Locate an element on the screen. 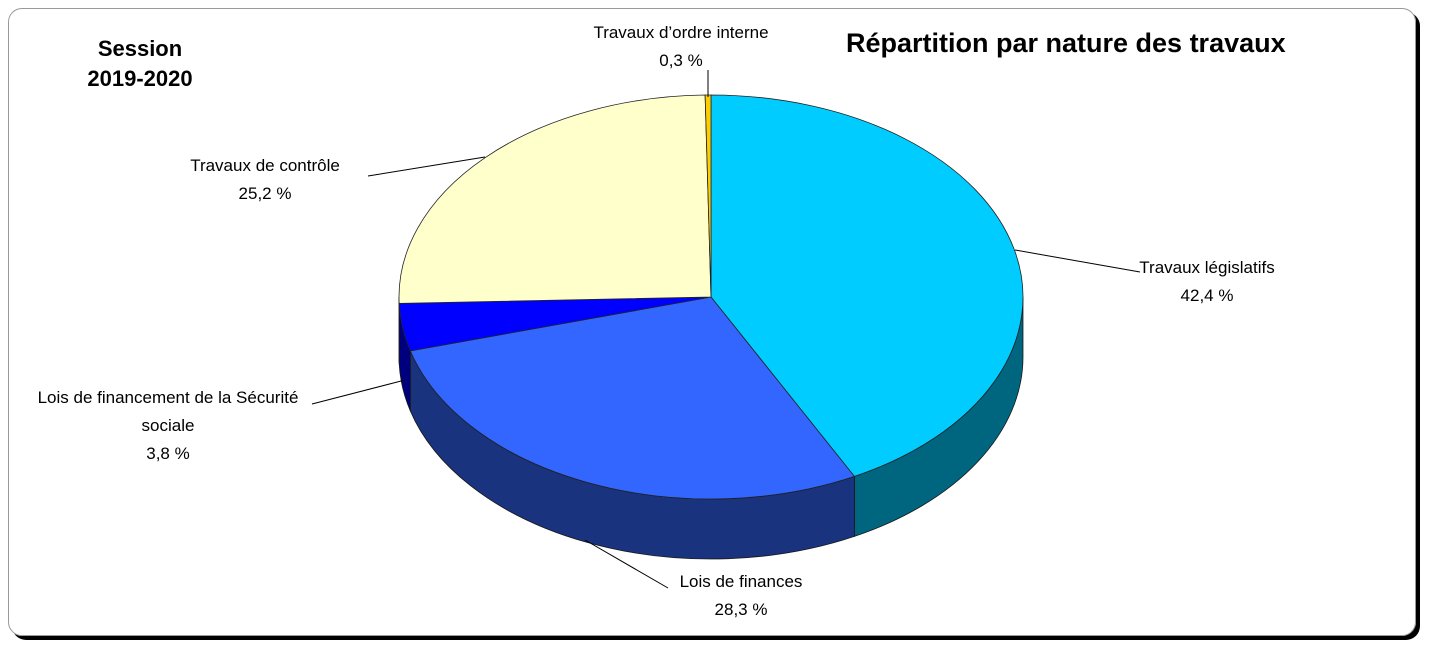 The image size is (1431, 645). label-value: 0,3 % is located at coordinates (681, 60).